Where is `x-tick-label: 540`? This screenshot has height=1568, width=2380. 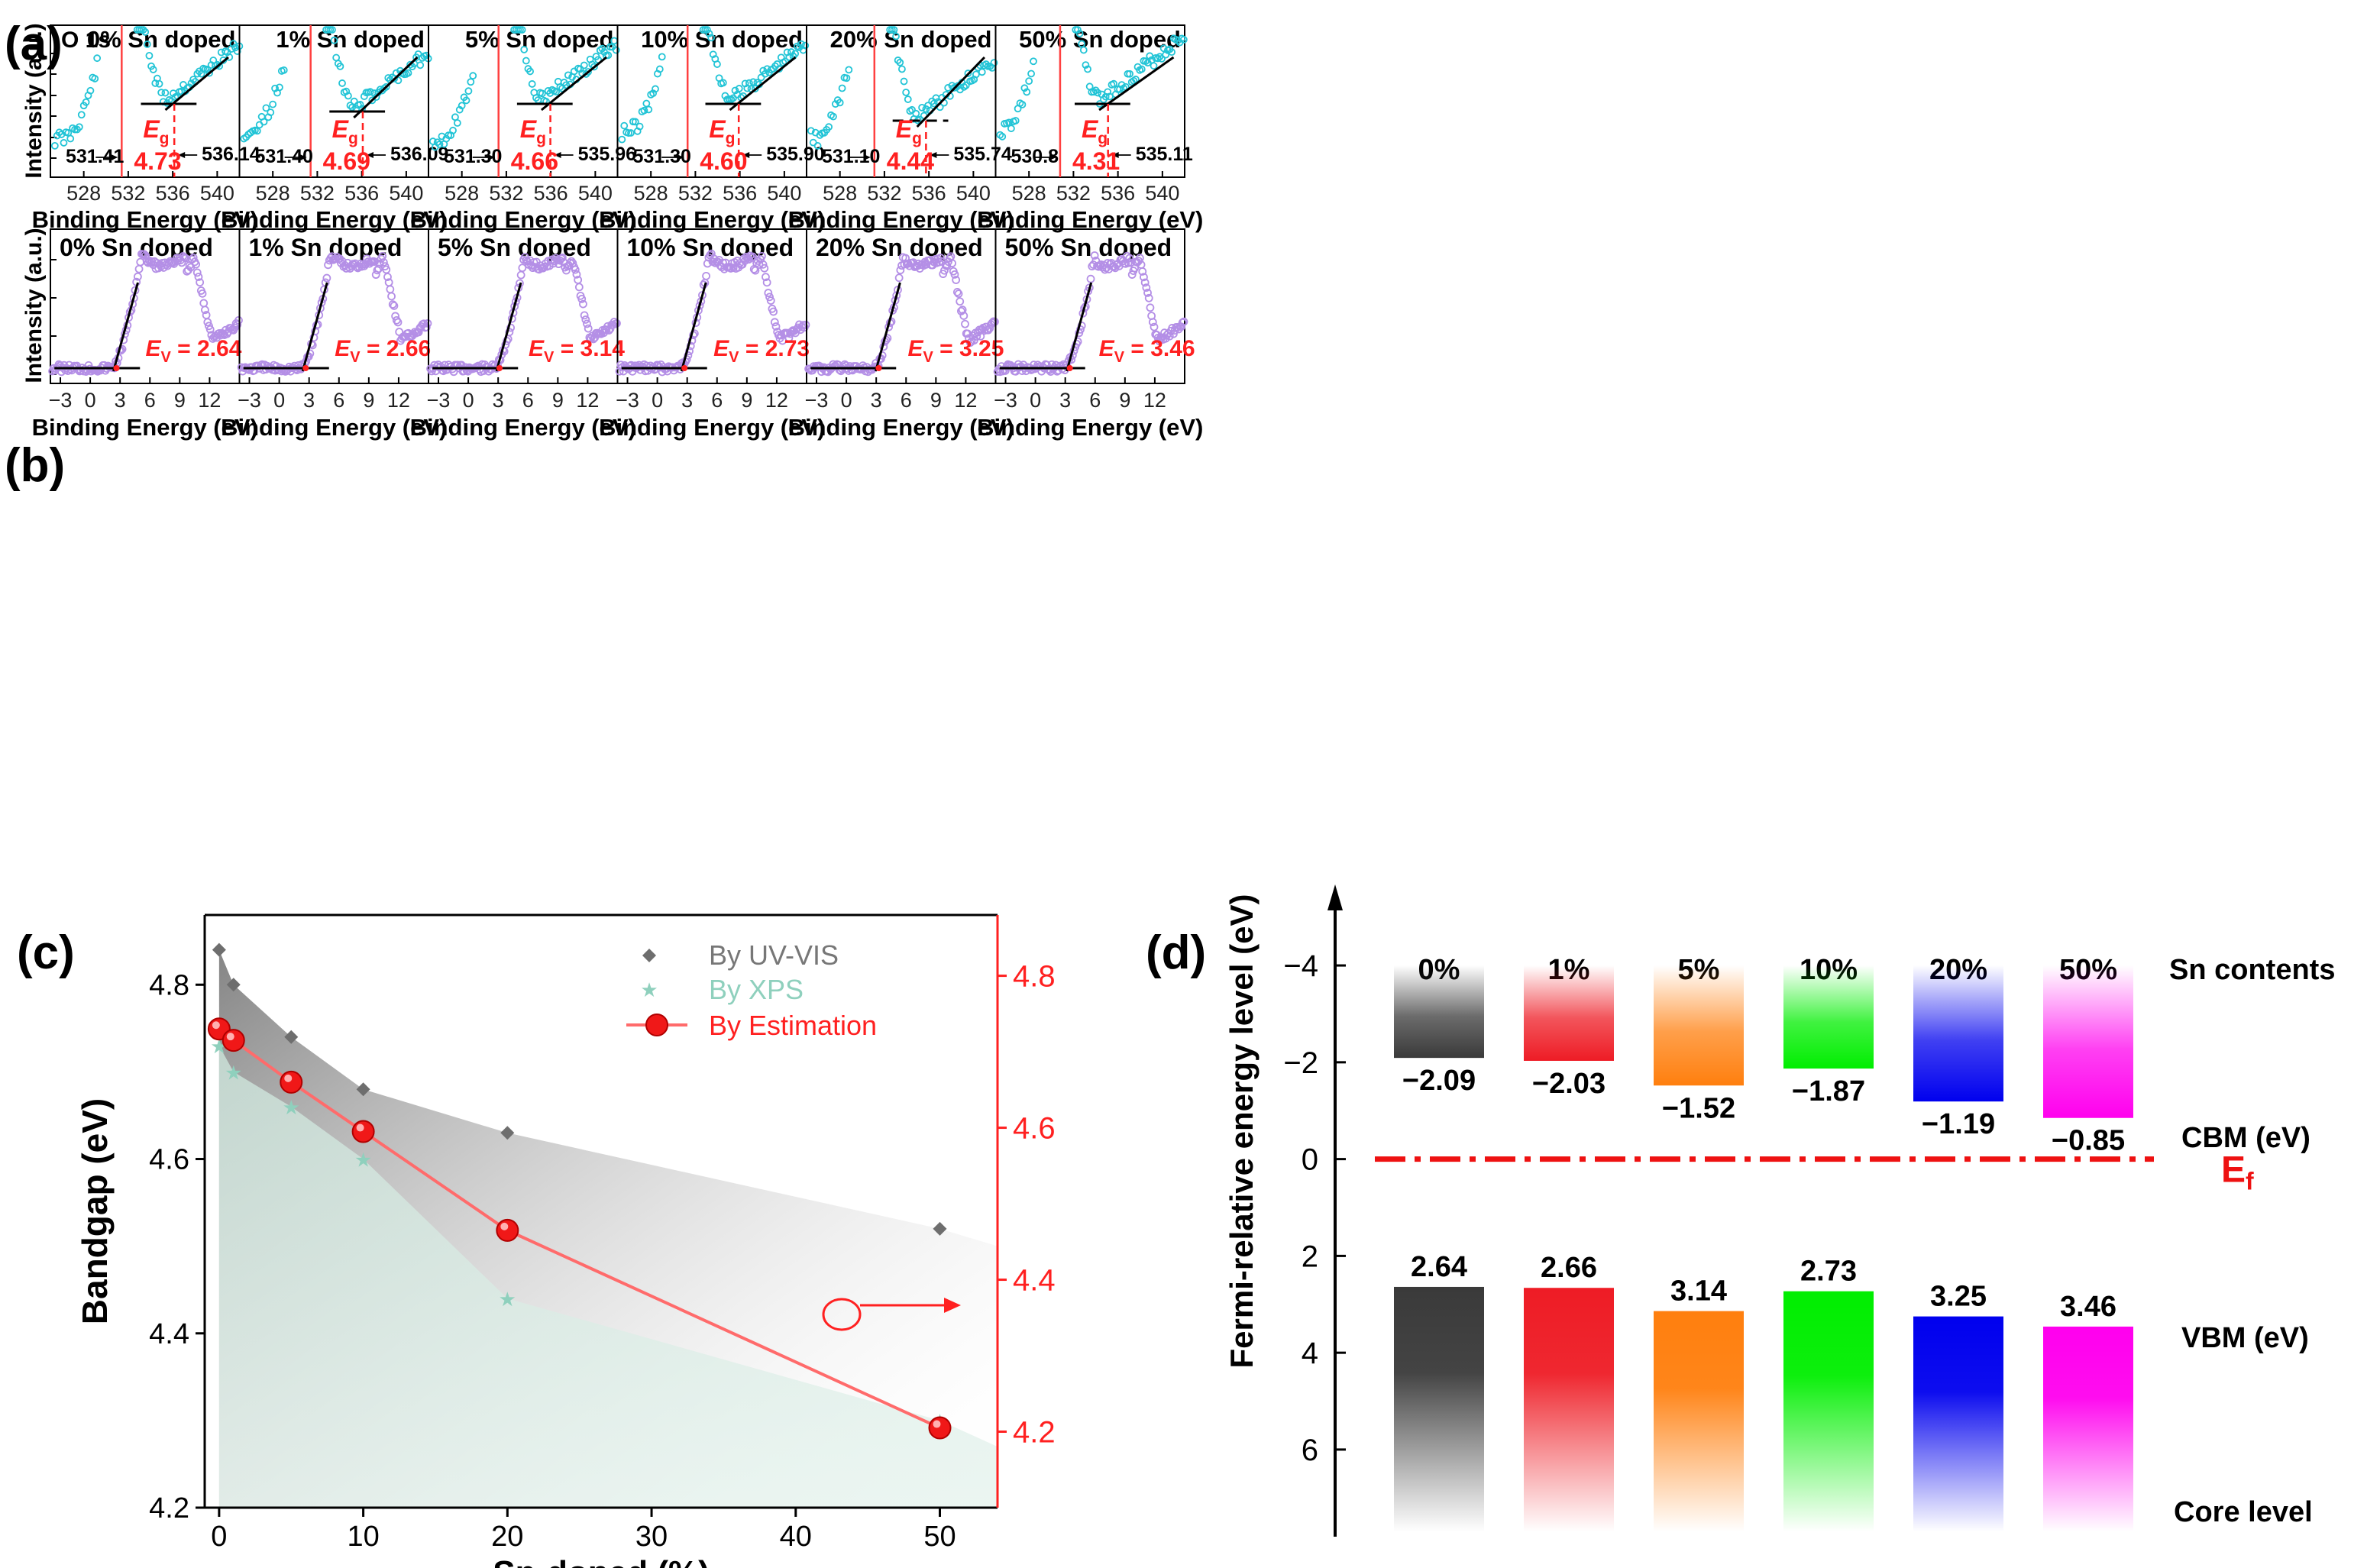 x-tick-label: 540 is located at coordinates (784, 193).